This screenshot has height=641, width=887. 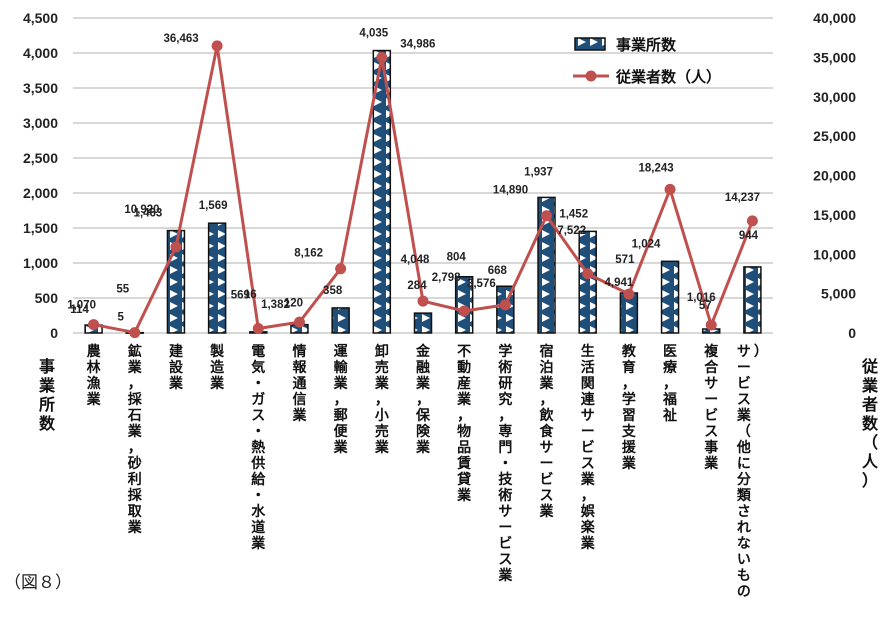 I want to click on category-label: 鉱業，採石業，砂利採取業, so click(x=135, y=439).